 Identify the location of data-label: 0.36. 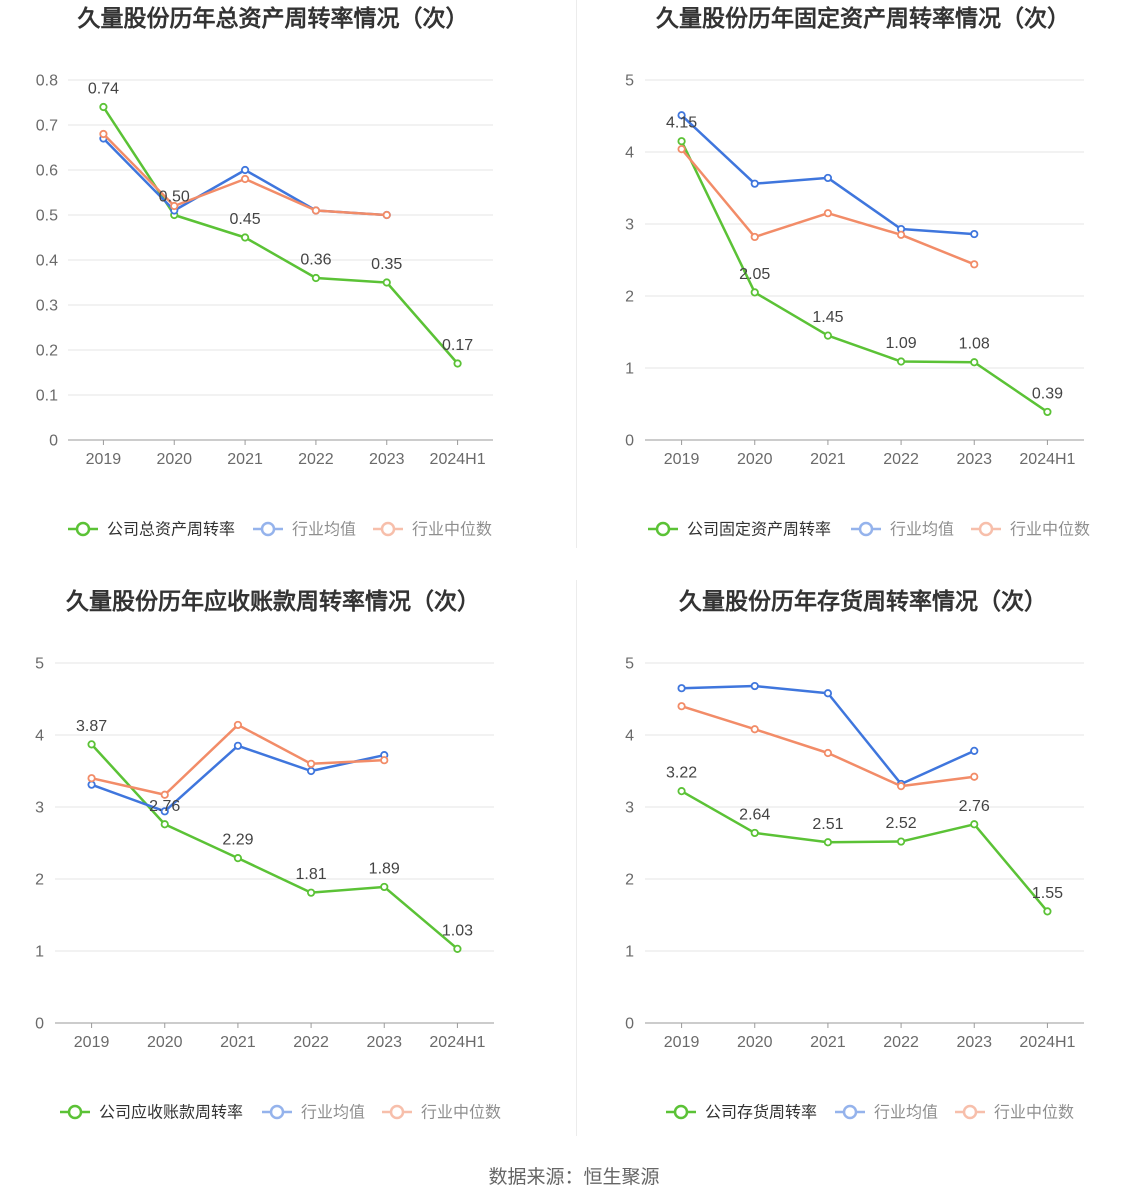
(315, 260).